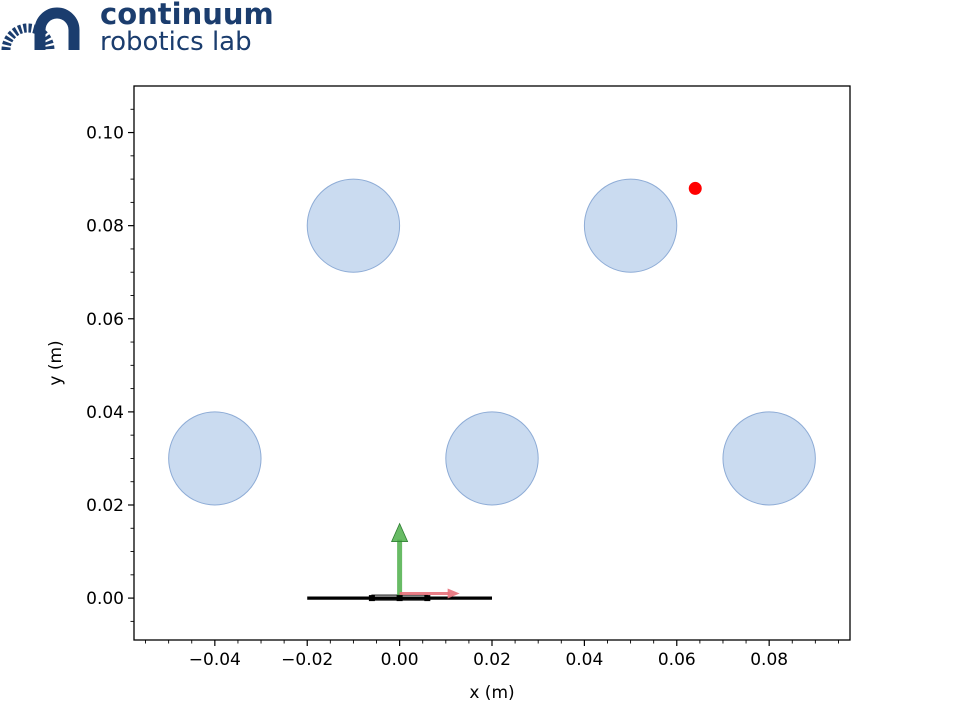 The height and width of the screenshot is (720, 960). Describe the element at coordinates (307, 660) in the screenshot. I see `x-tick-label: −0.02` at that location.